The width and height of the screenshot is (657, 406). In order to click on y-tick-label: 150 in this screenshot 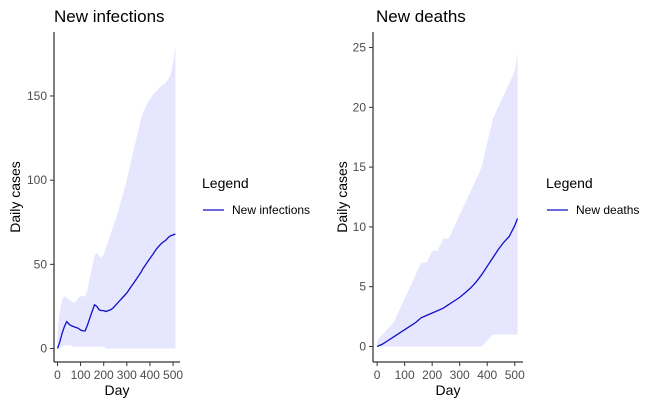, I will do `click(37, 96)`.